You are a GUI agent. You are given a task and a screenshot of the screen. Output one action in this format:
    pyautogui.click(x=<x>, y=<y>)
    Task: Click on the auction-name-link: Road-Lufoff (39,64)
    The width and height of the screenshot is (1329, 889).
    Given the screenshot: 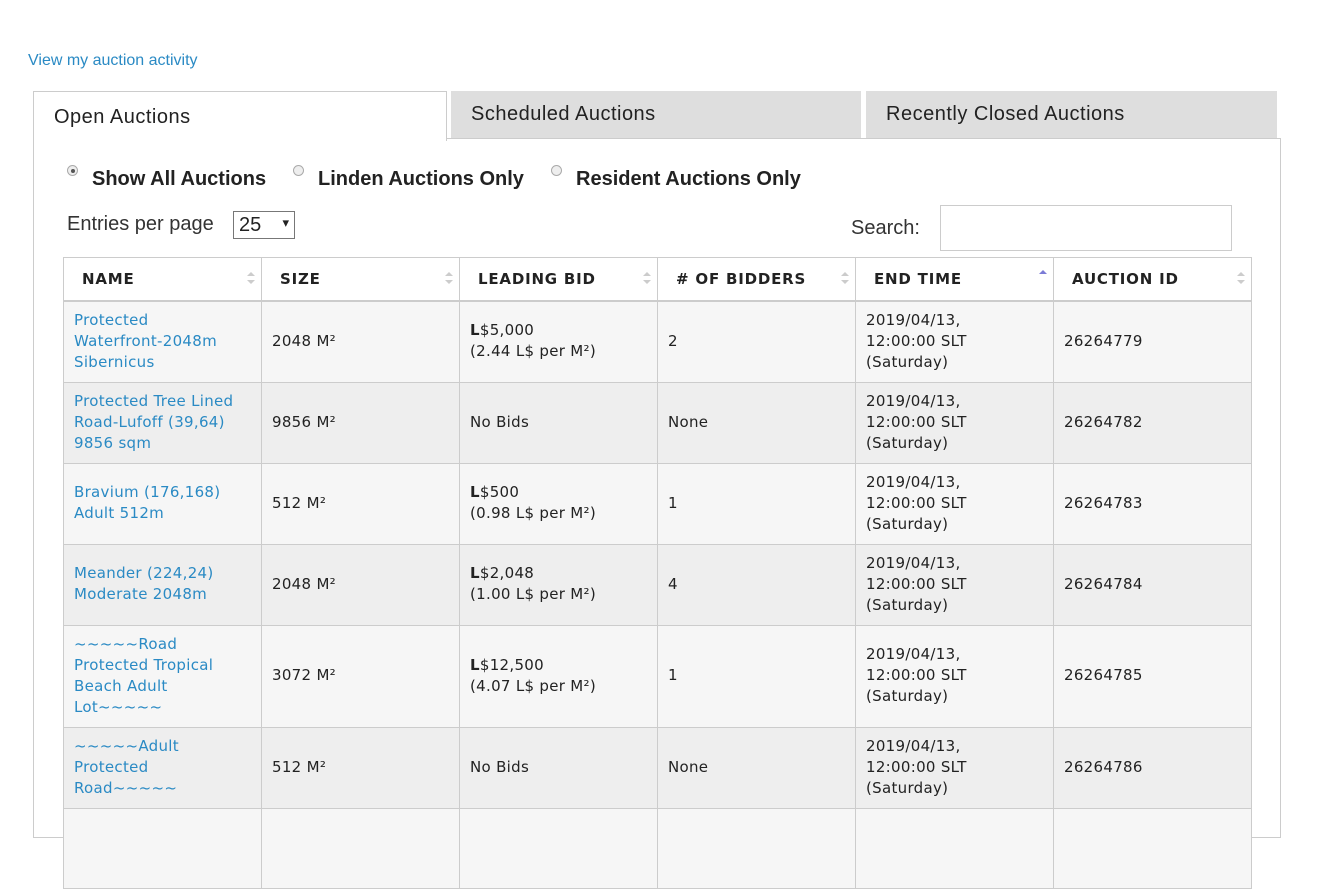 What is the action you would take?
    pyautogui.click(x=149, y=421)
    